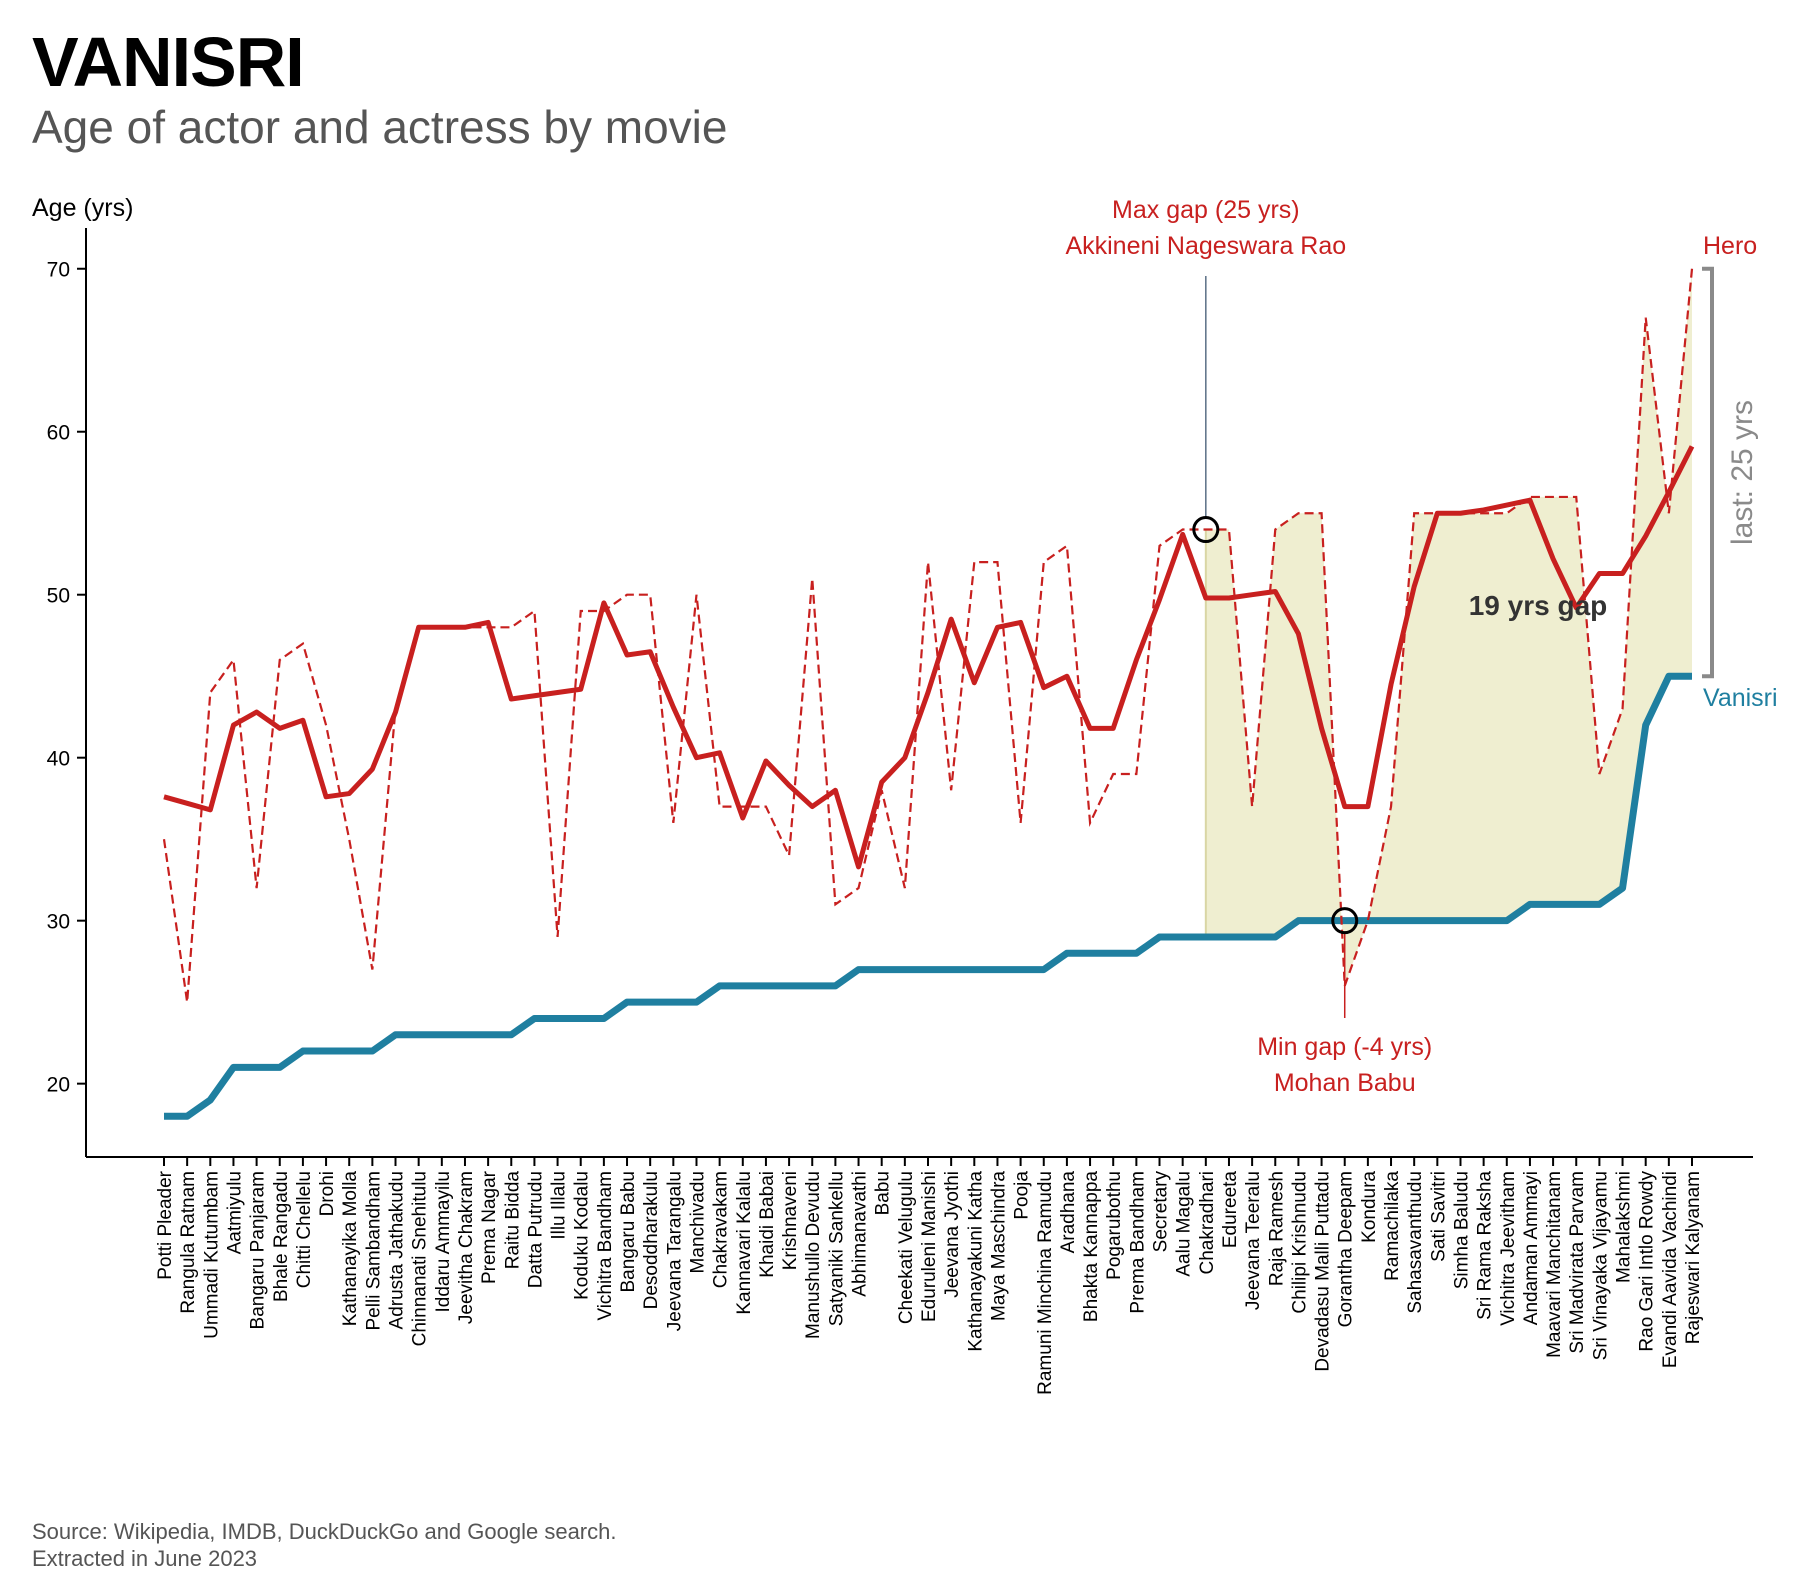  I want to click on min-gap-label: Min gap (-4 yrs), so click(1344, 1047).